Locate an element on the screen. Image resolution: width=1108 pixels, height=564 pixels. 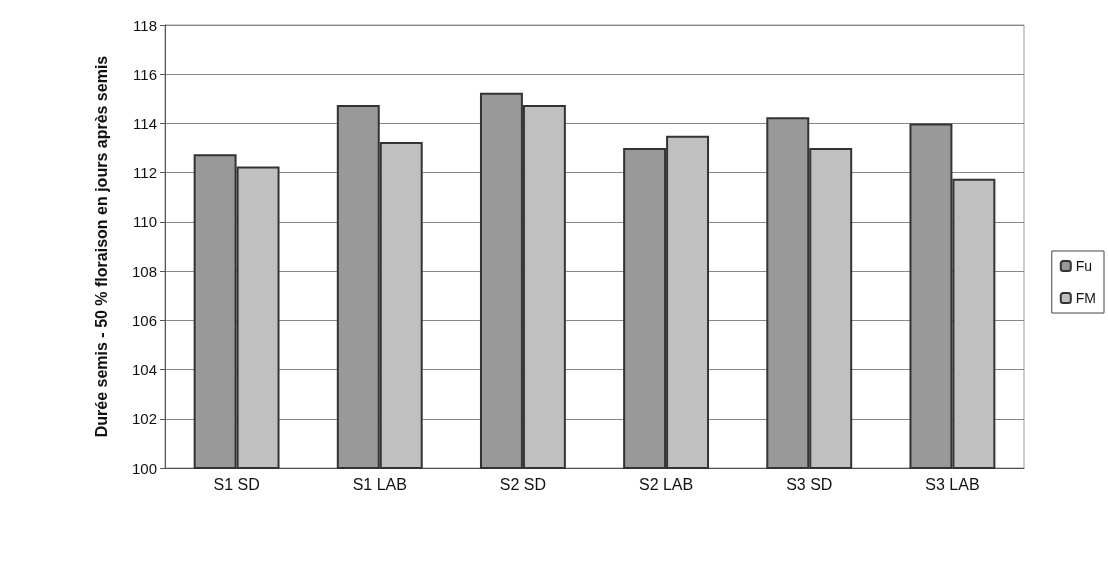
x-tick-label: S3 SD is located at coordinates (809, 484).